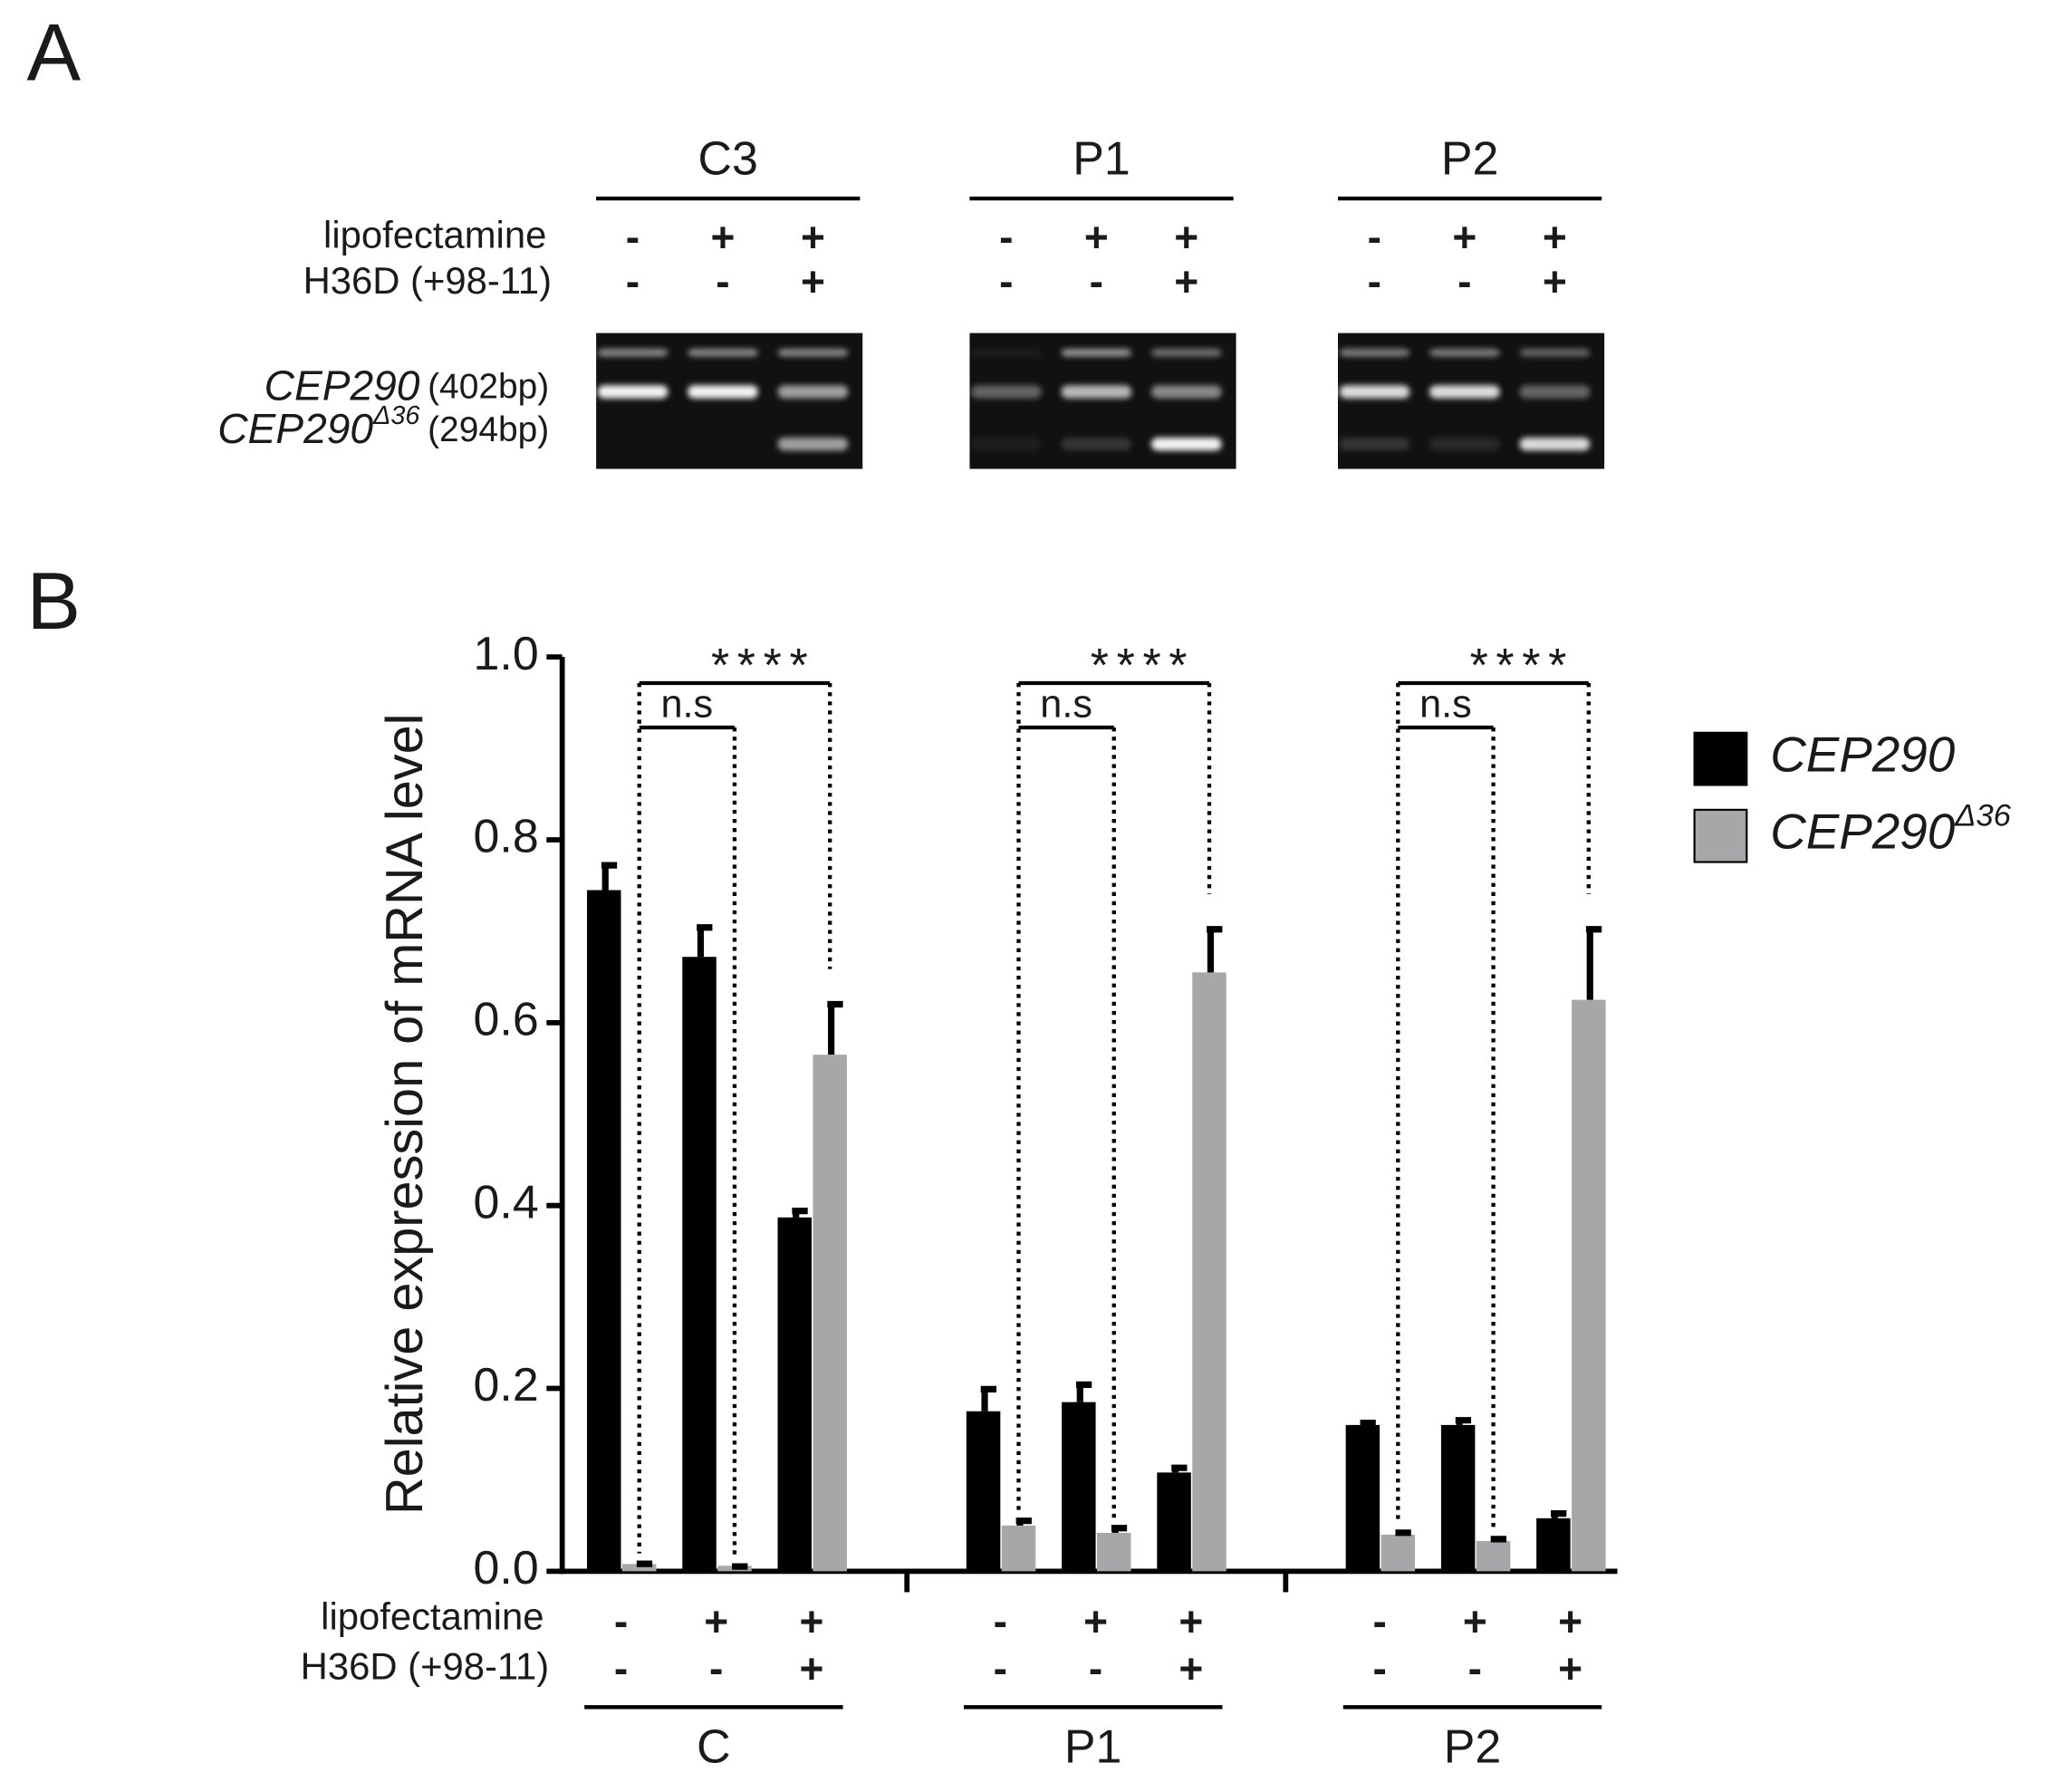 This screenshot has height=1792, width=2049. Describe the element at coordinates (55, 600) in the screenshot. I see `panel-label: B` at that location.